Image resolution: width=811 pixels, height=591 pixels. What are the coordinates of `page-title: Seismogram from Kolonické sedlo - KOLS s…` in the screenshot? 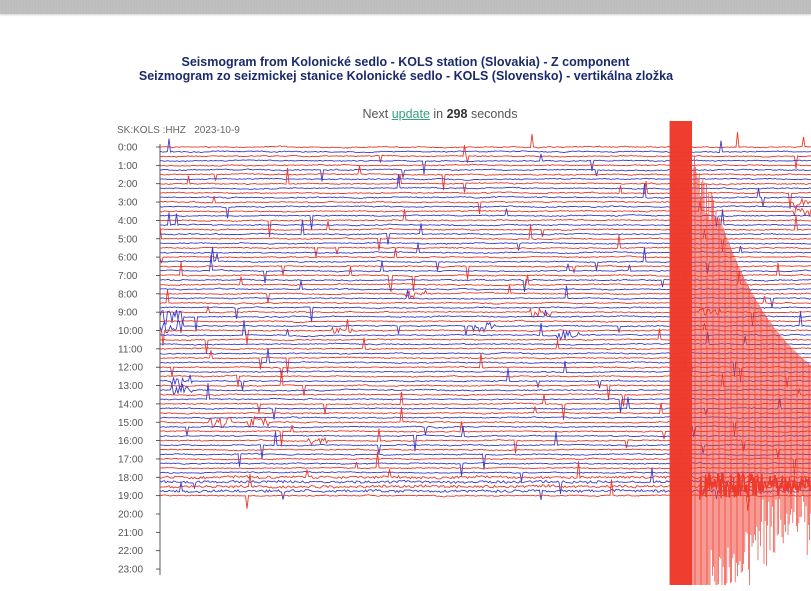 It's located at (405, 69).